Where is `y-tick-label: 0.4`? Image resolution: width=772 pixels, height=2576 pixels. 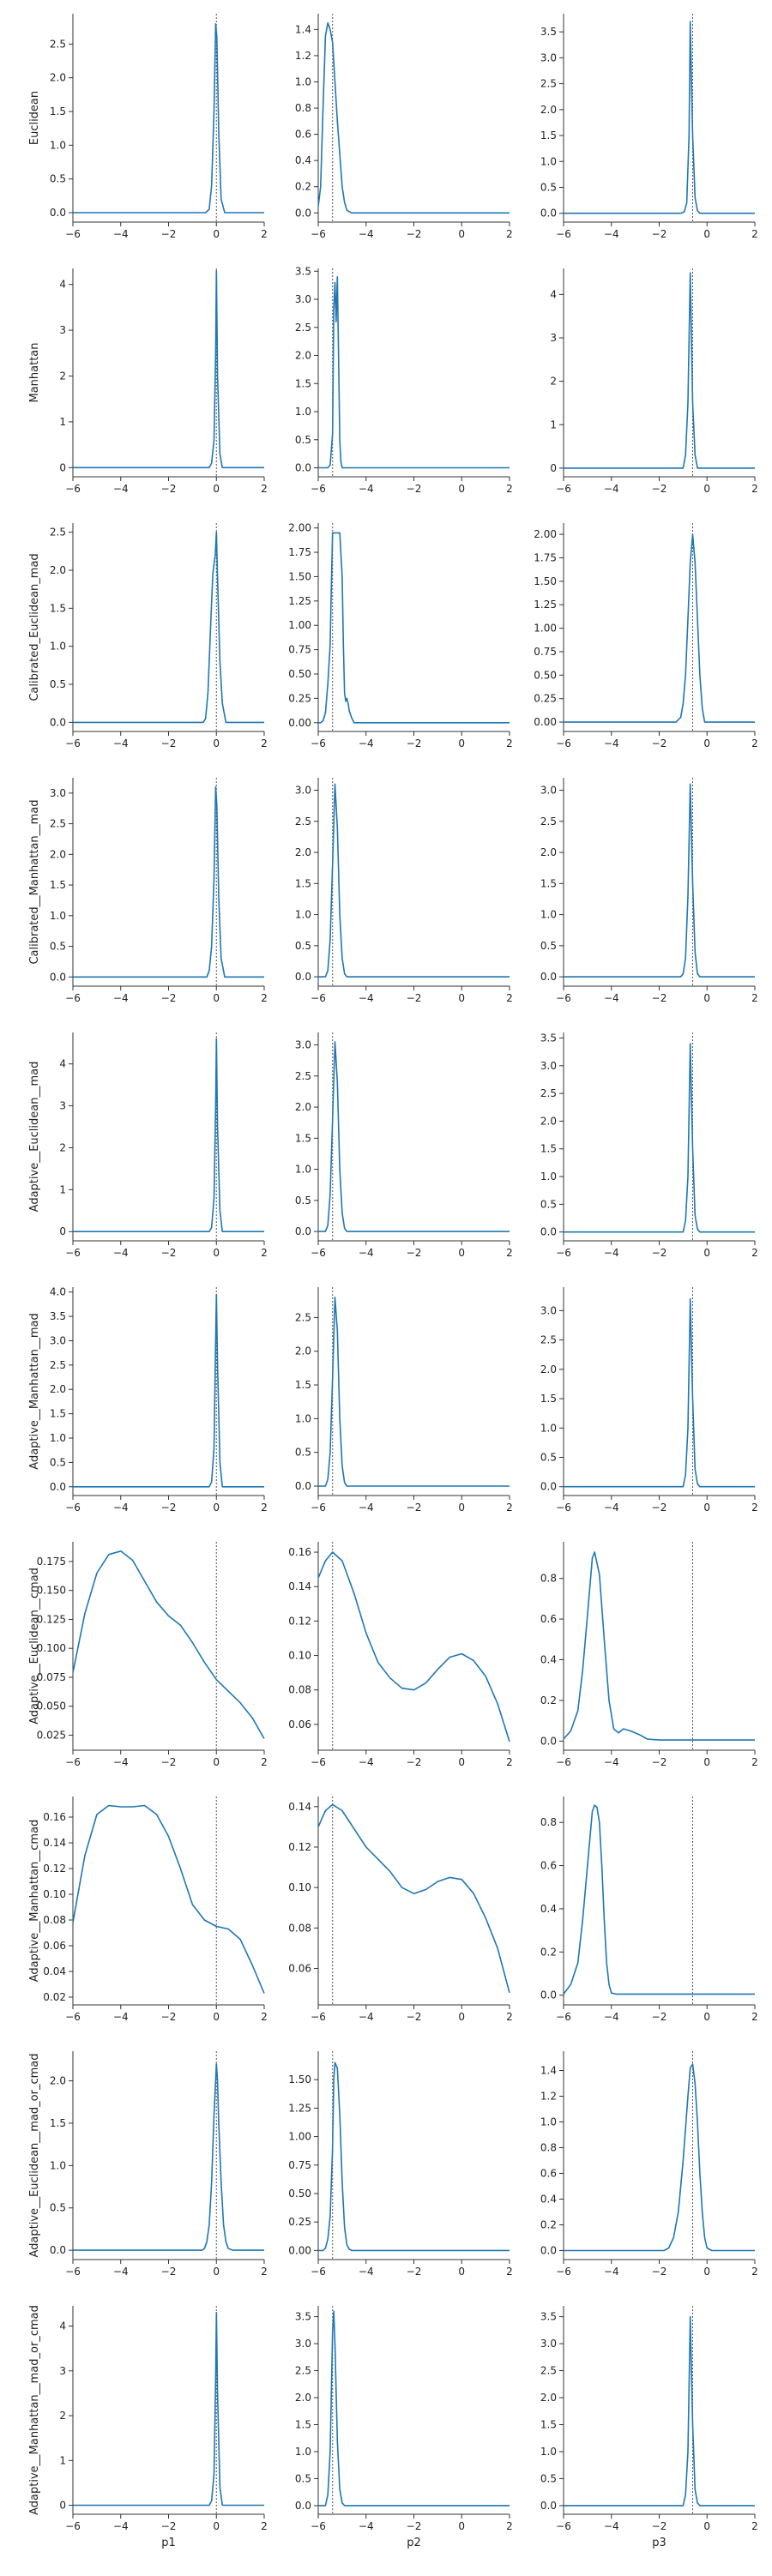
y-tick-label: 0.4 is located at coordinates (548, 2200).